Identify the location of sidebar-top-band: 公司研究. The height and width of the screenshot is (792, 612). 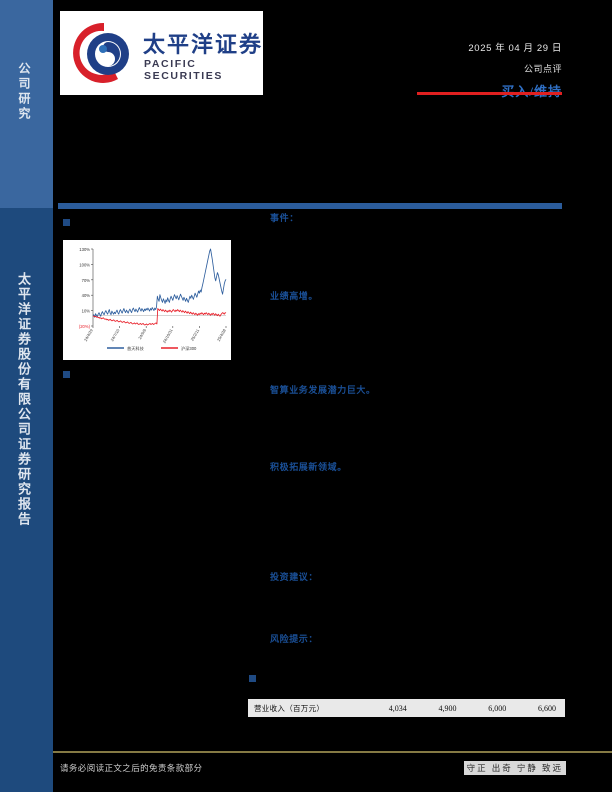
(26, 104).